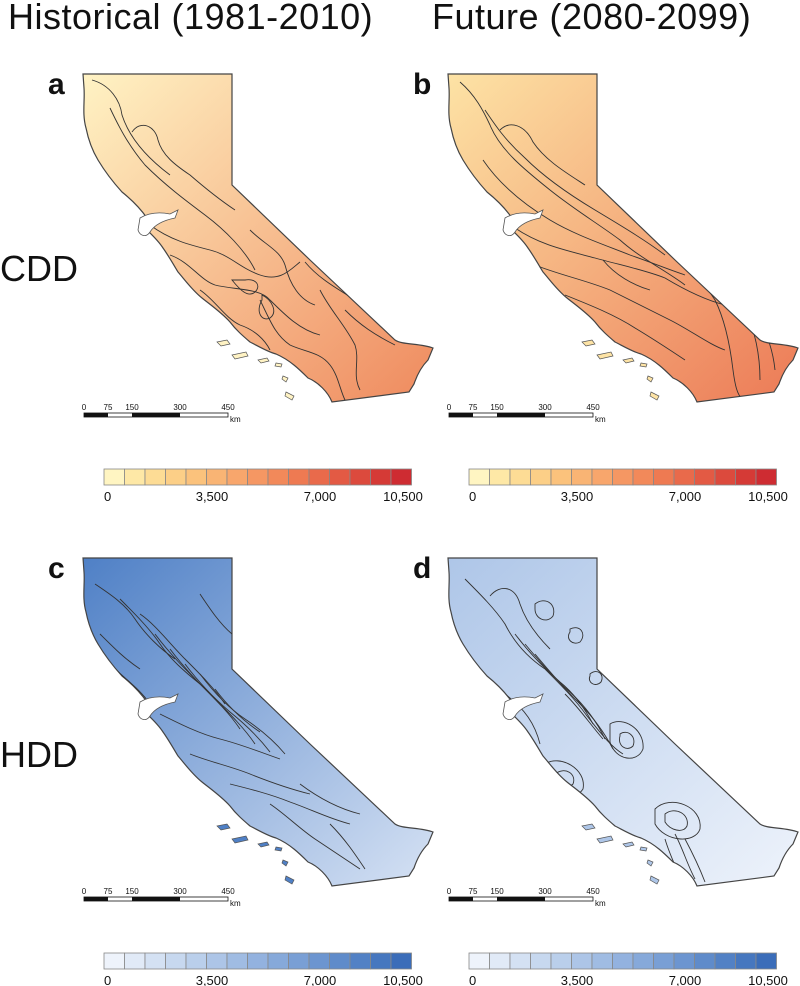 The height and width of the screenshot is (986, 800). What do you see at coordinates (422, 84) in the screenshot?
I see `panel-letter-b: b` at bounding box center [422, 84].